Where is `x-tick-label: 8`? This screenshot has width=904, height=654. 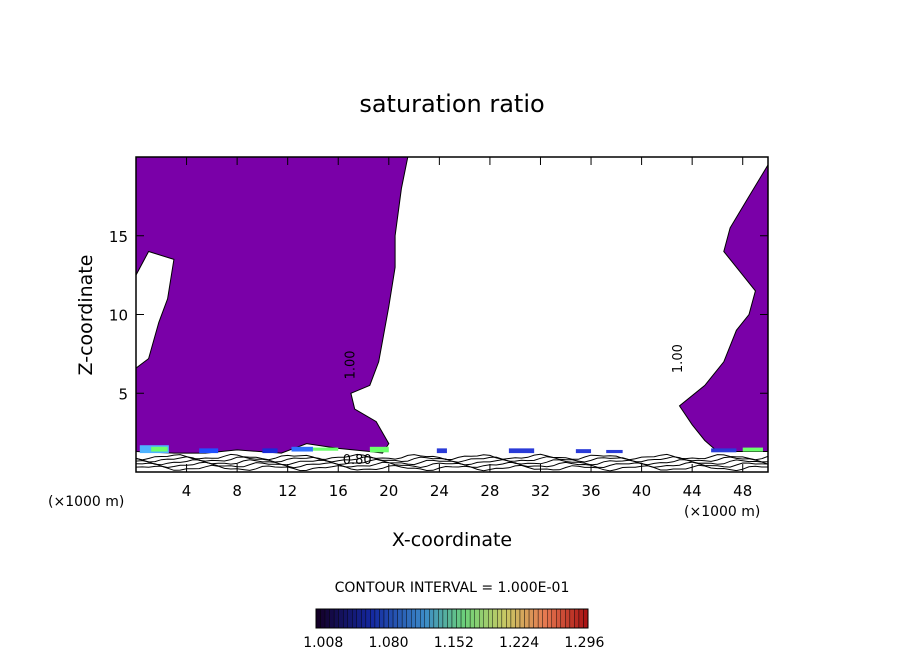
x-tick-label: 8 is located at coordinates (237, 491).